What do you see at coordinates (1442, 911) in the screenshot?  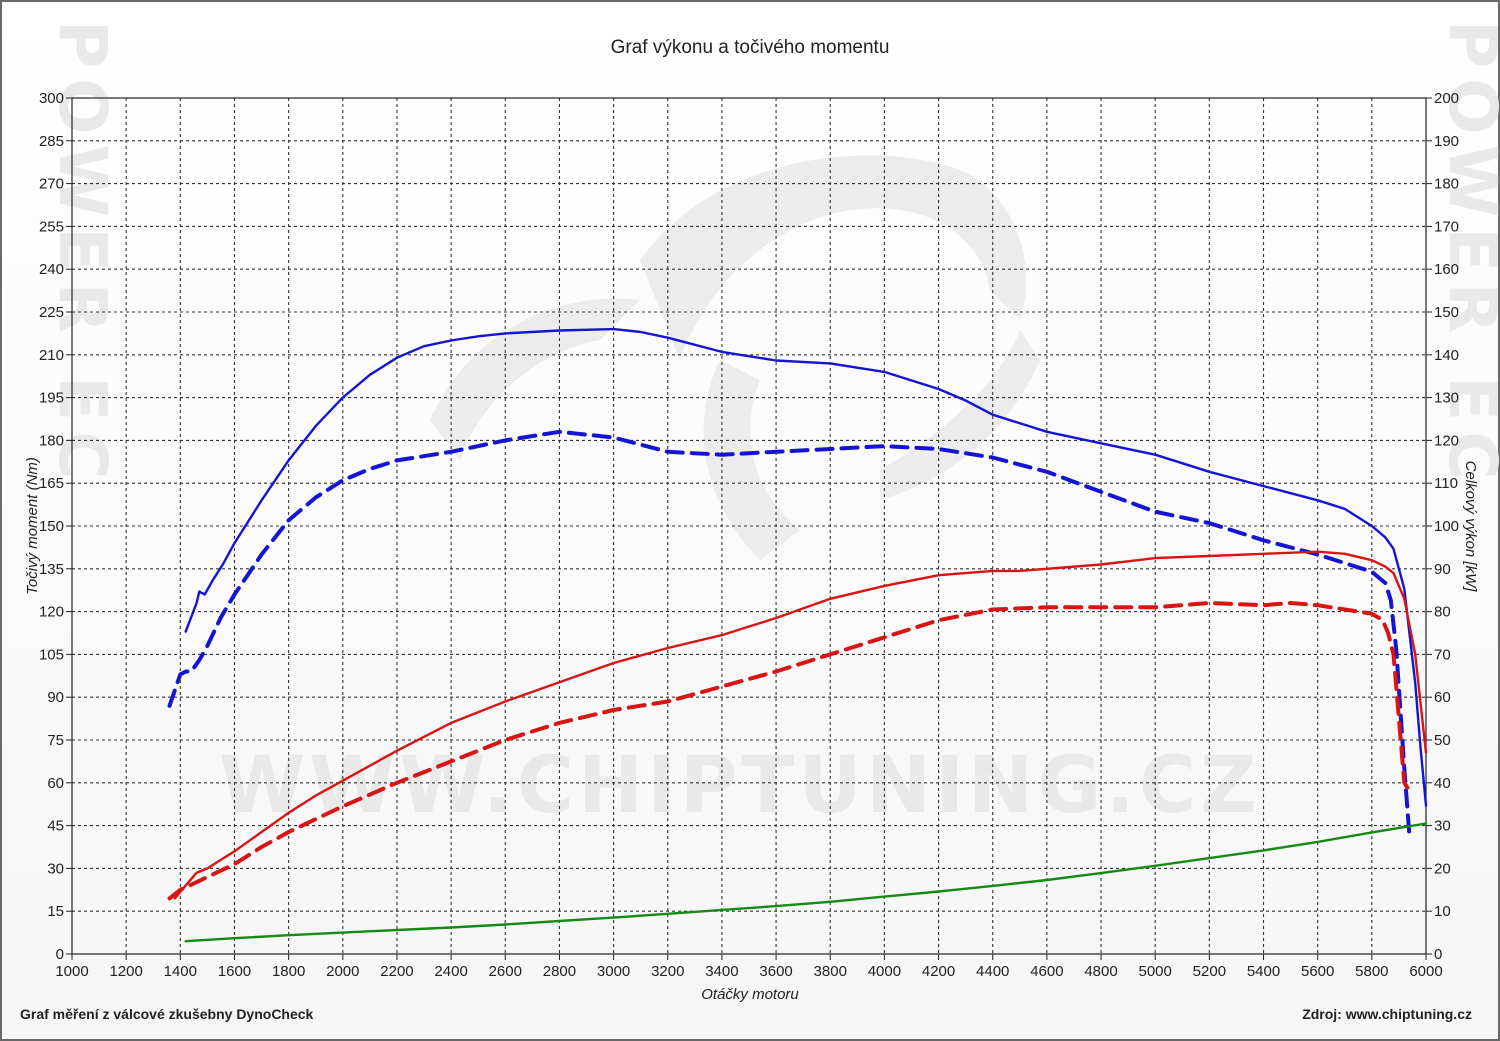 I see `right-tick-label: 10` at bounding box center [1442, 911].